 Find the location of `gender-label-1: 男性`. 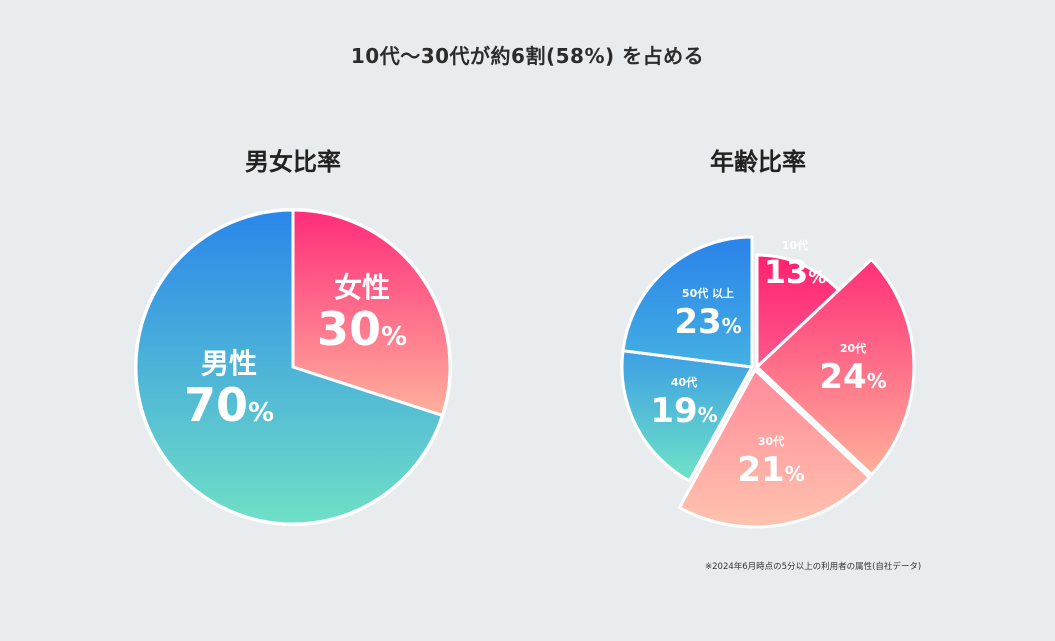

gender-label-1: 男性 is located at coordinates (229, 363).